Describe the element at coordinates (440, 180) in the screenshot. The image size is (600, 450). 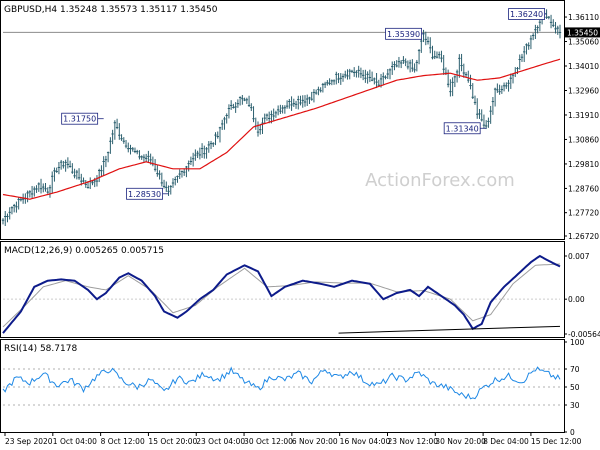
I see `watermark: ActionForex.com` at that location.